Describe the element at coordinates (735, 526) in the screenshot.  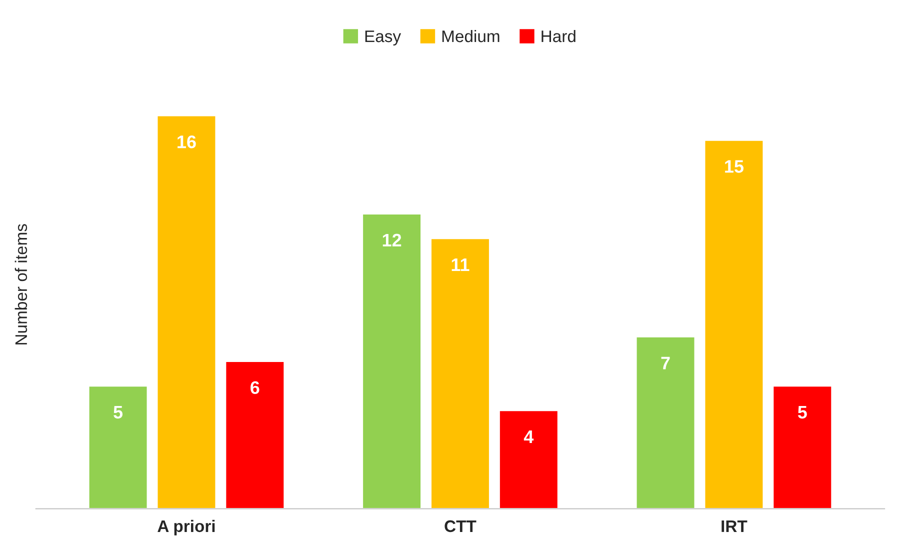
I see `x-tick-label: IRT` at that location.